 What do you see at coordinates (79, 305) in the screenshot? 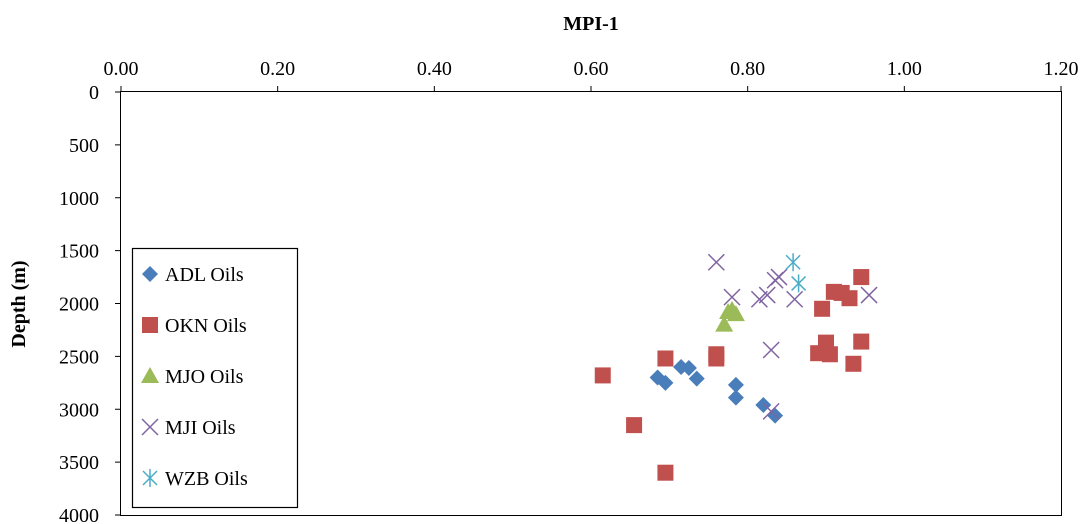
I see `y-tick-label: 2000` at bounding box center [79, 305].